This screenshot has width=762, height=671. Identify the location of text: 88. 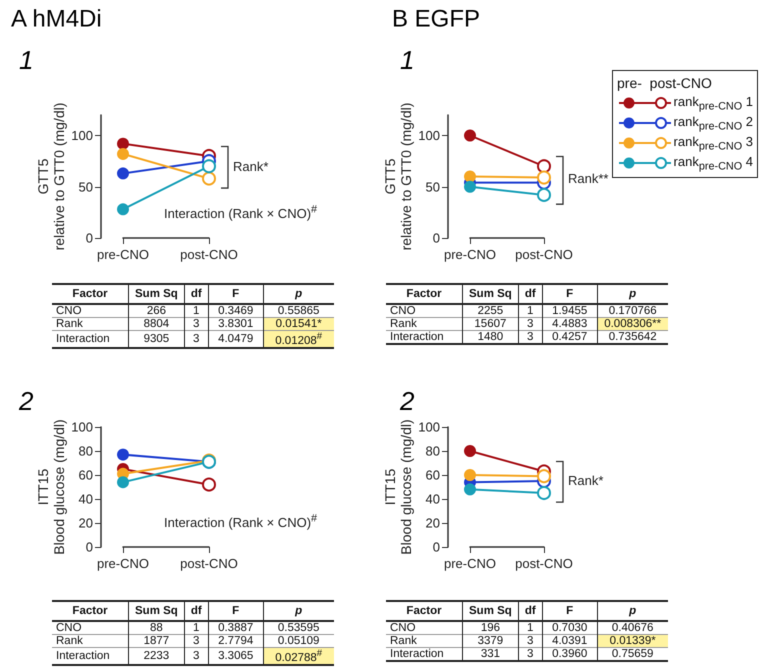
(156, 628).